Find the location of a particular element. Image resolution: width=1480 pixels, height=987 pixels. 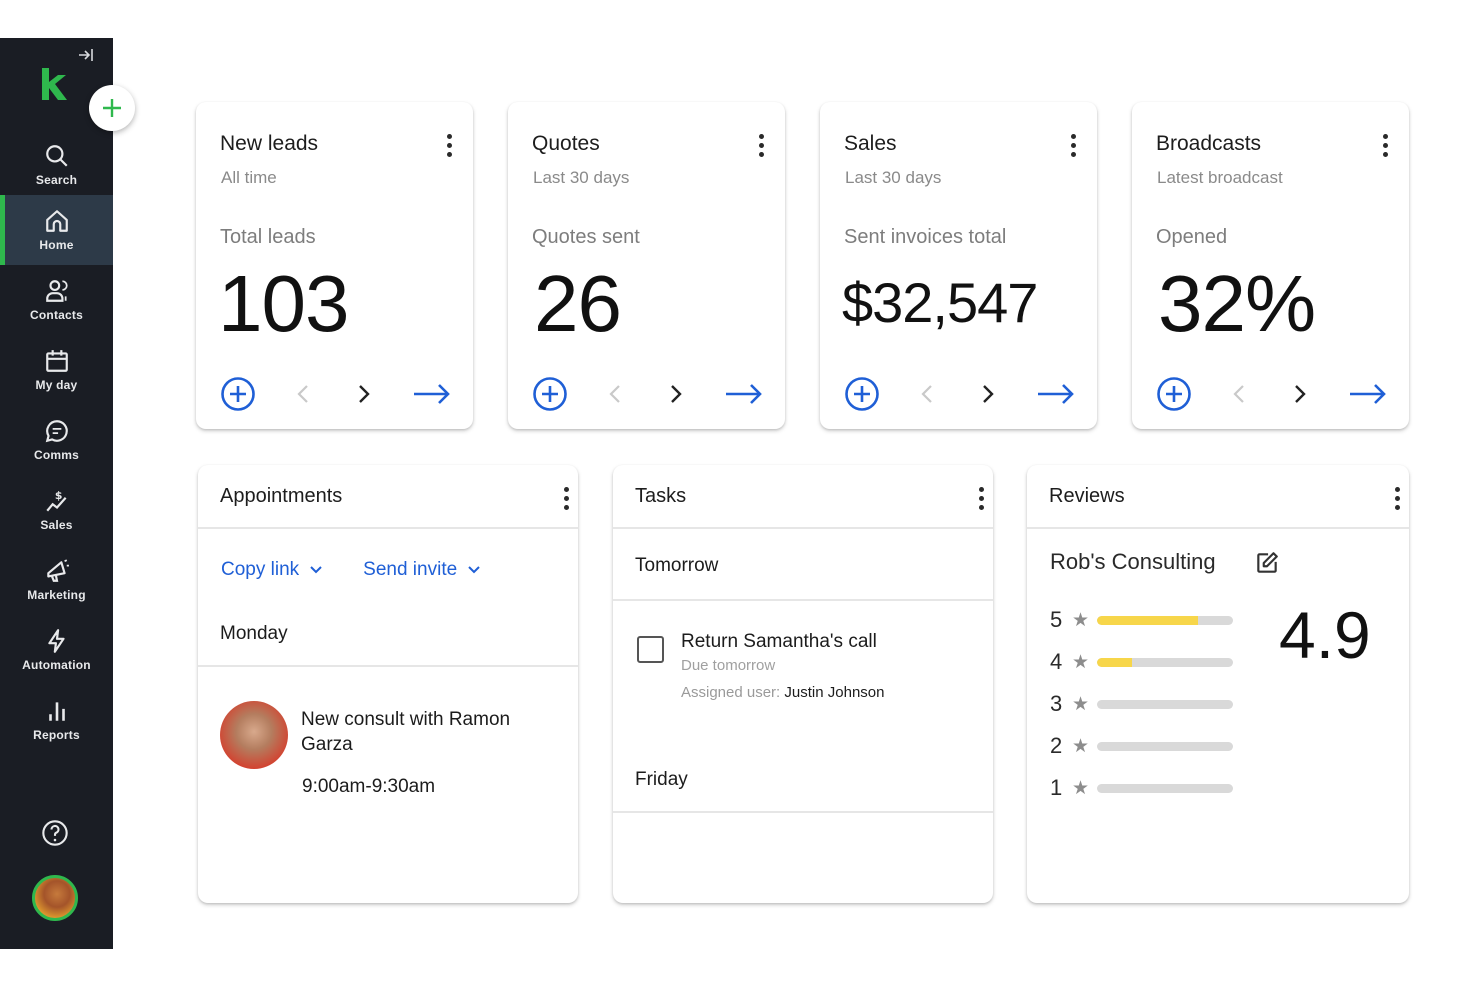

sidebar-item-label: Home is located at coordinates (56, 245).